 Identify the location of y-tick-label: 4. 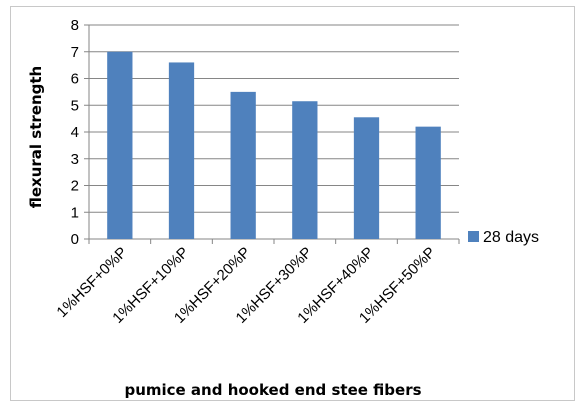
(75, 132).